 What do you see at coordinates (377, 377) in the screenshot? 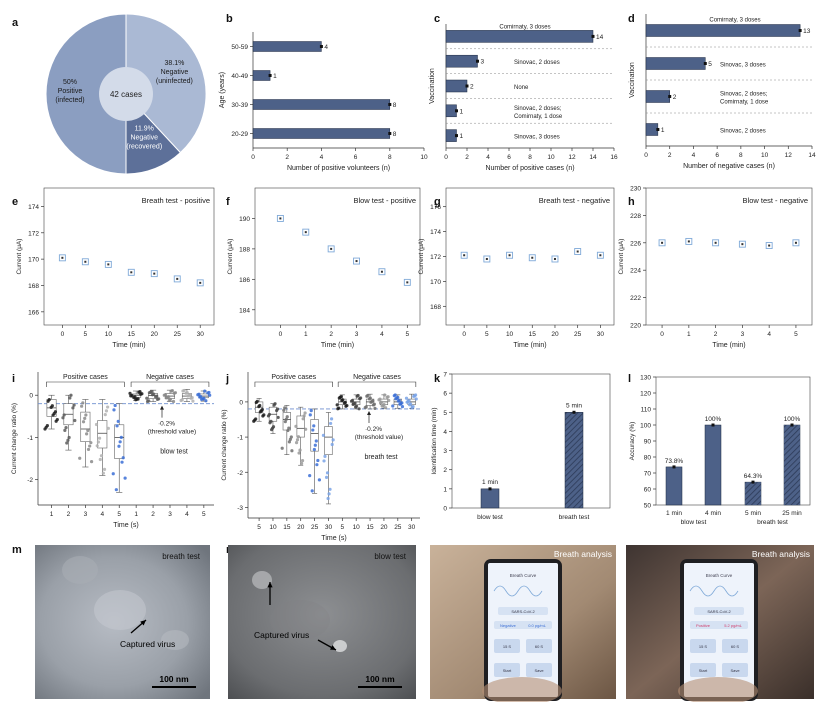
I see `bracket-negative-label: Negative cases` at bounding box center [377, 377].